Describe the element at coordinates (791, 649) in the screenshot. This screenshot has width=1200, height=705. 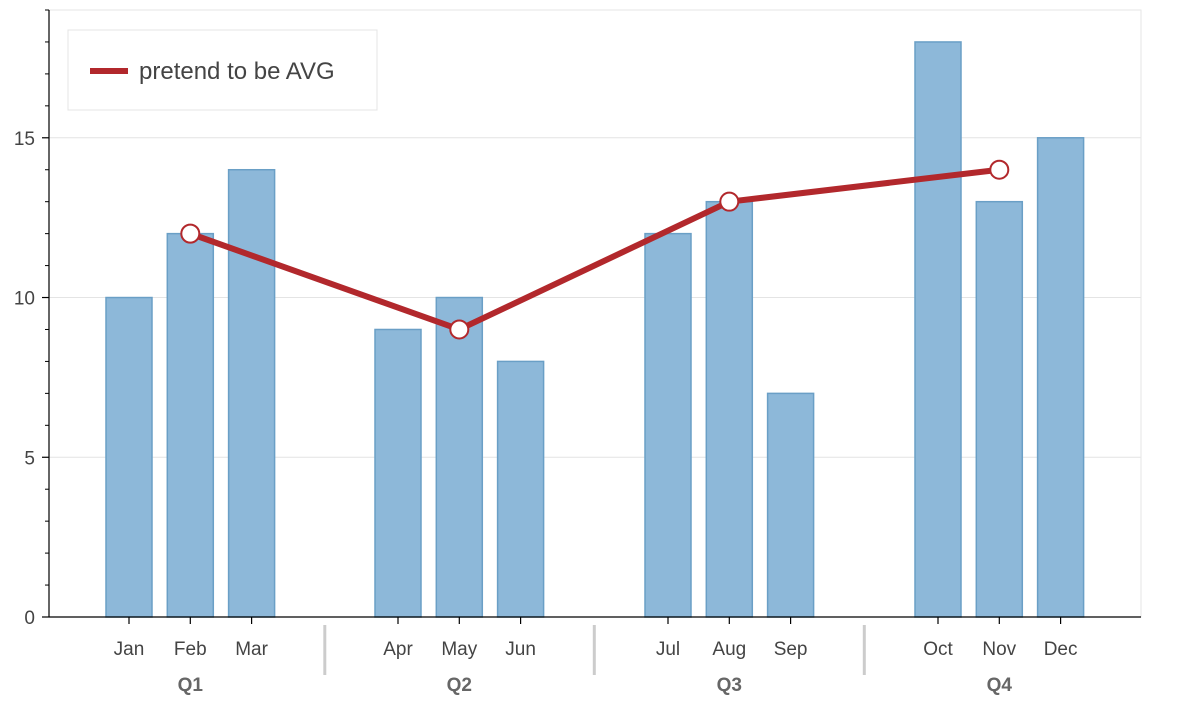
I see `x-tick-label-sep: Sep` at that location.